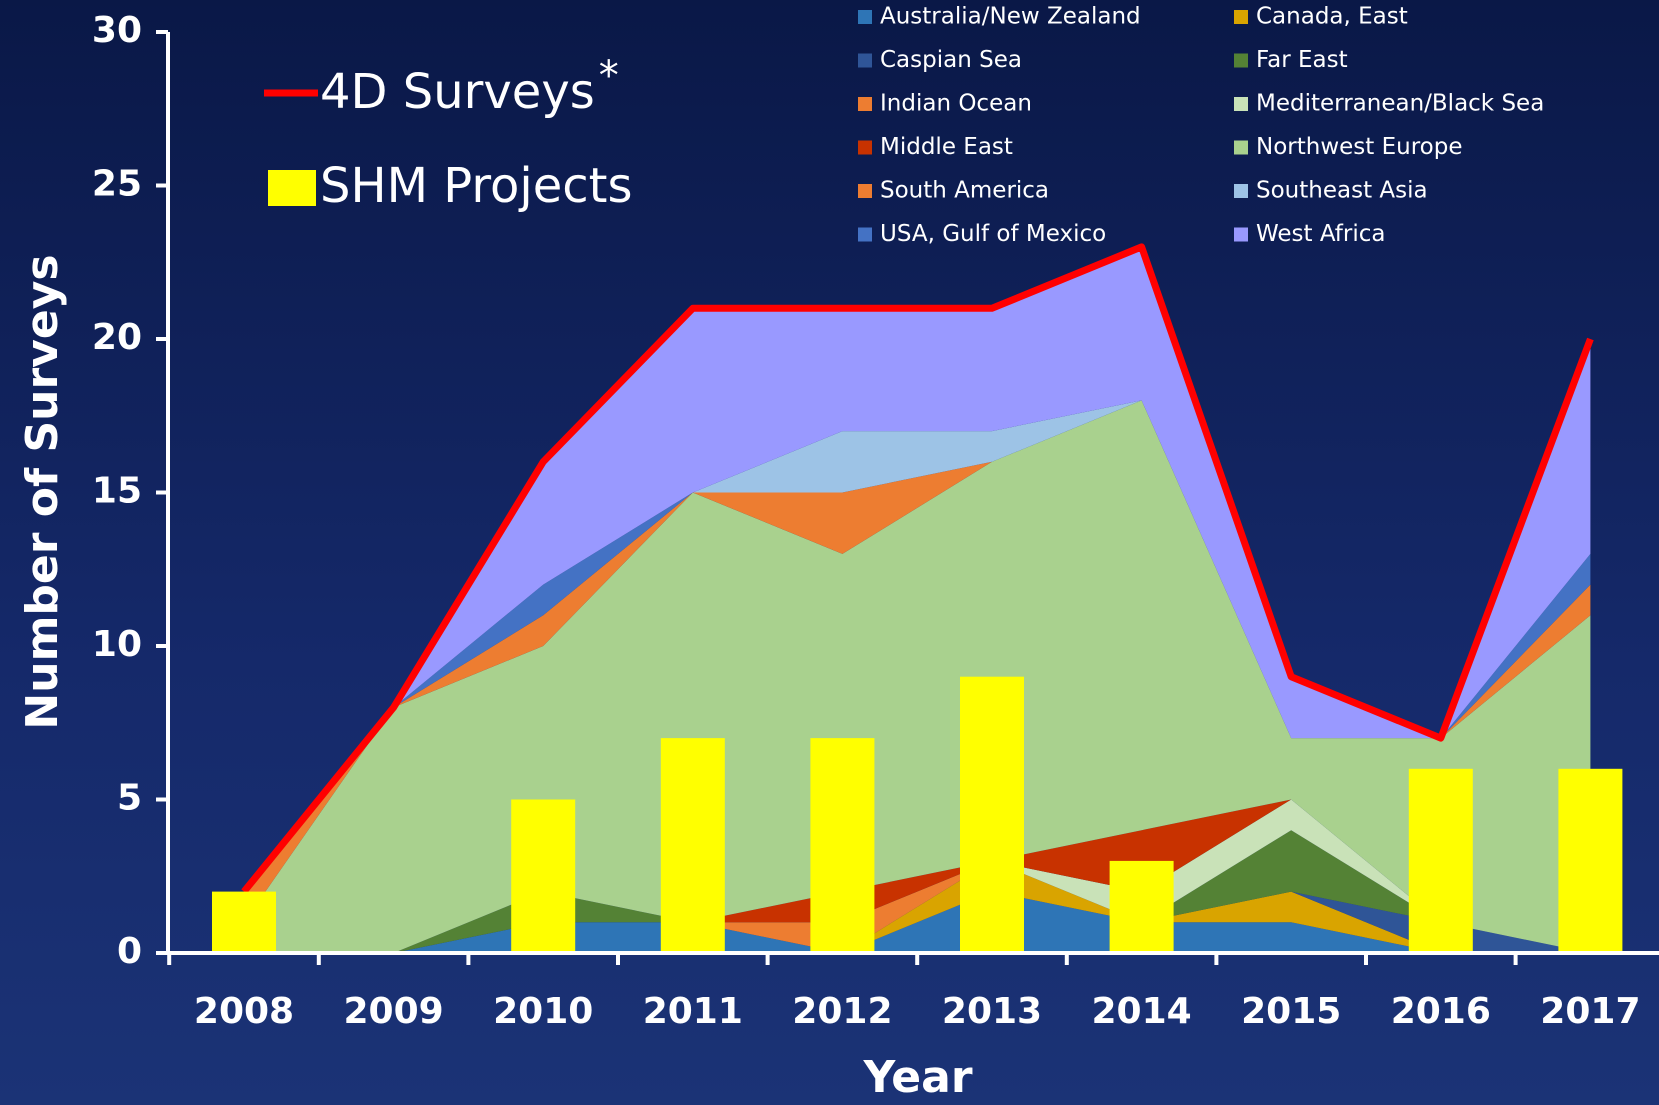 The image size is (1659, 1105). Describe the element at coordinates (951, 60) in the screenshot. I see `legend-label: Caspian Sea` at that location.